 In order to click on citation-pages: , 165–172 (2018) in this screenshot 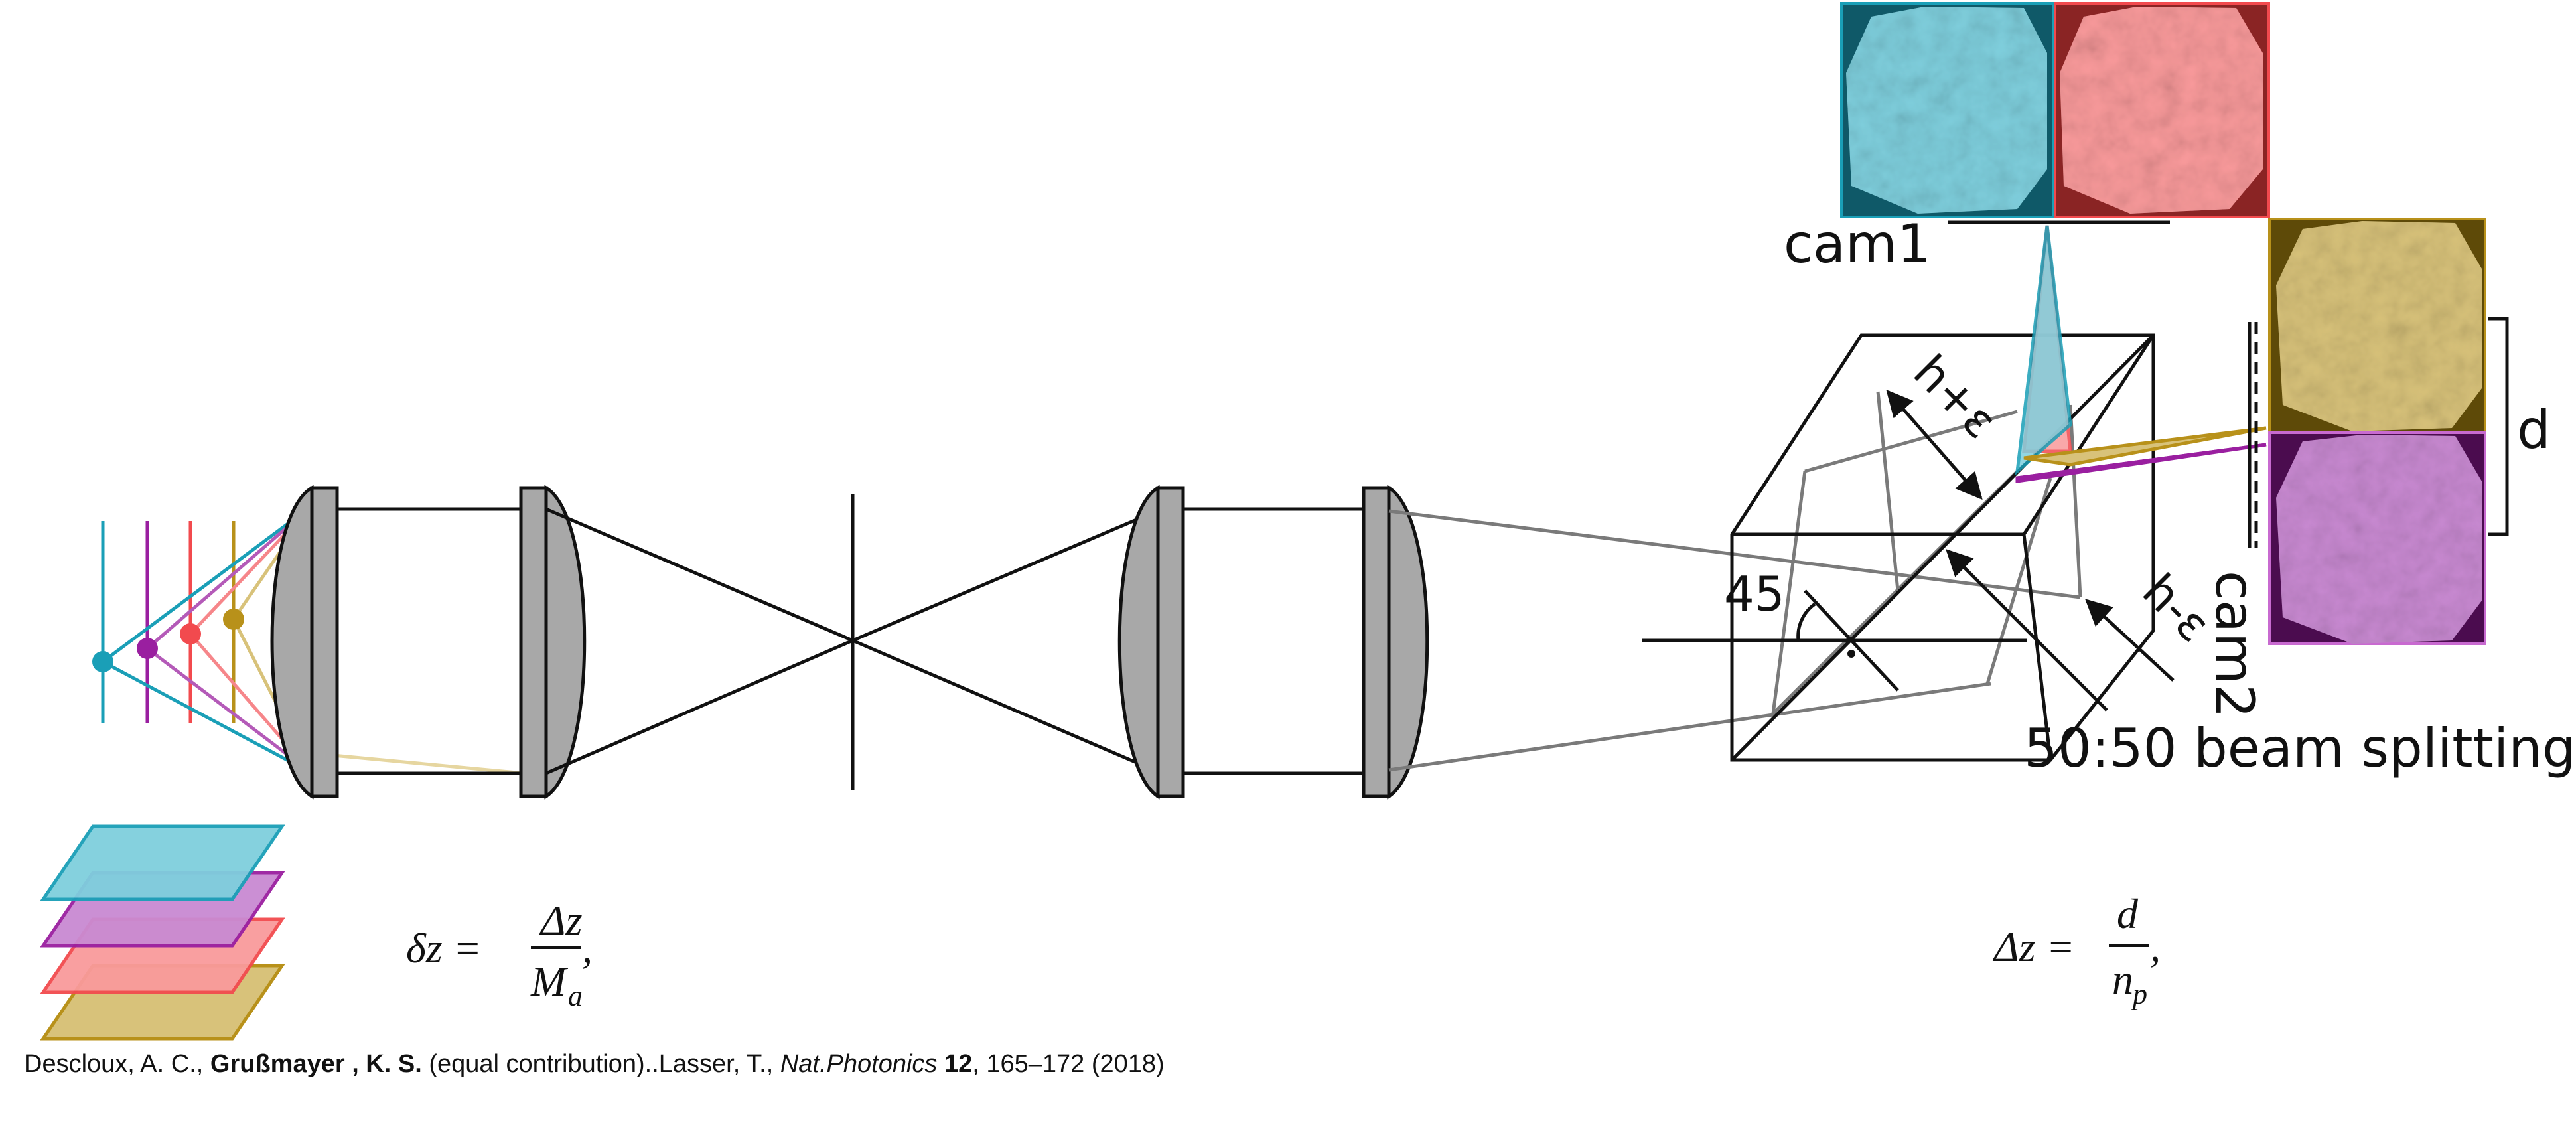, I will do `click(1068, 1064)`.